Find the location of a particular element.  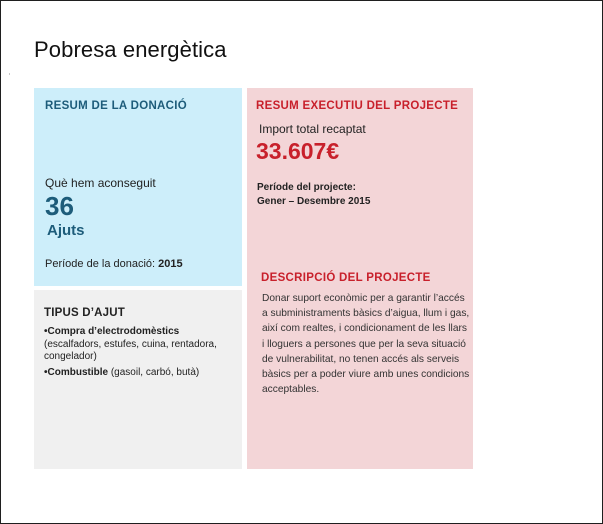

aid-item-title: •Combustible is located at coordinates (76, 372).